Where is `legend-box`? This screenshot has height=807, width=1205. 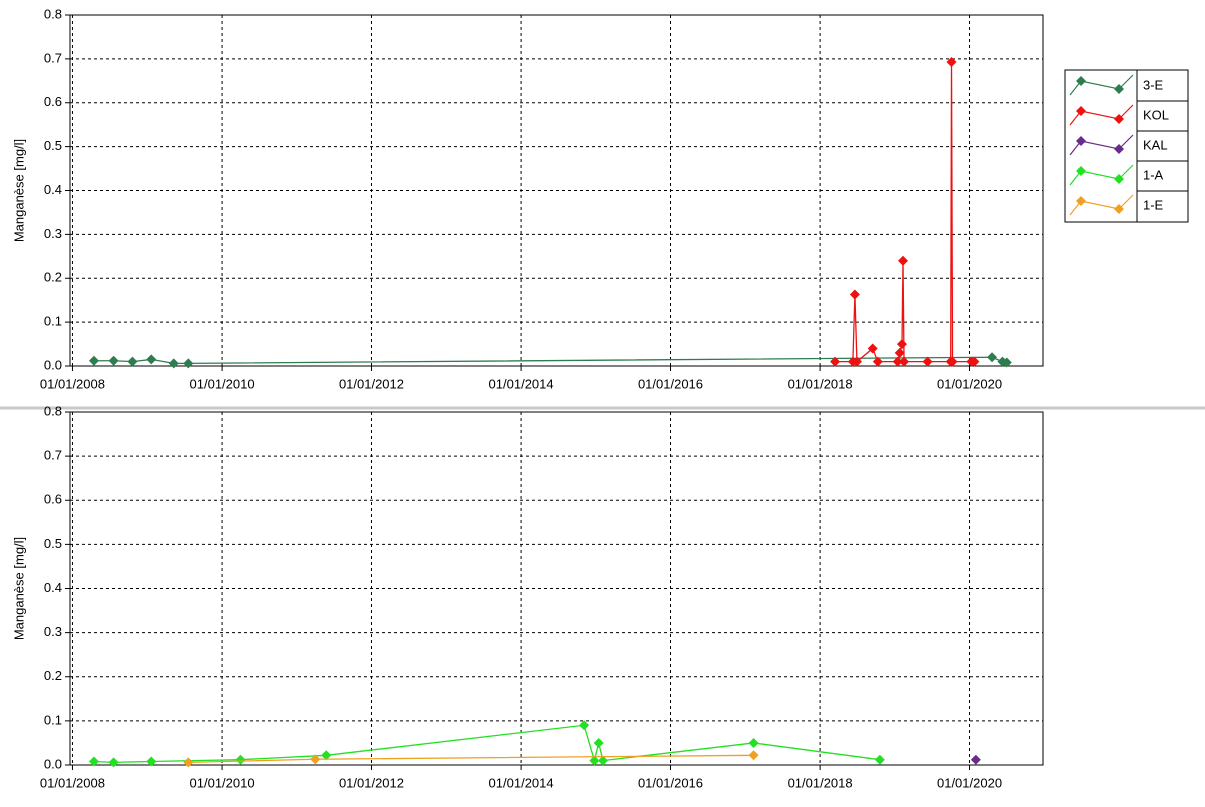 legend-box is located at coordinates (1126, 146).